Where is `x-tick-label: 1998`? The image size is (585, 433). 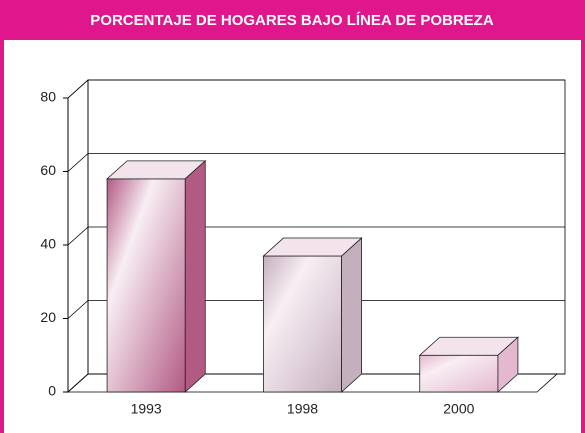
x-tick-label: 1998 is located at coordinates (302, 409).